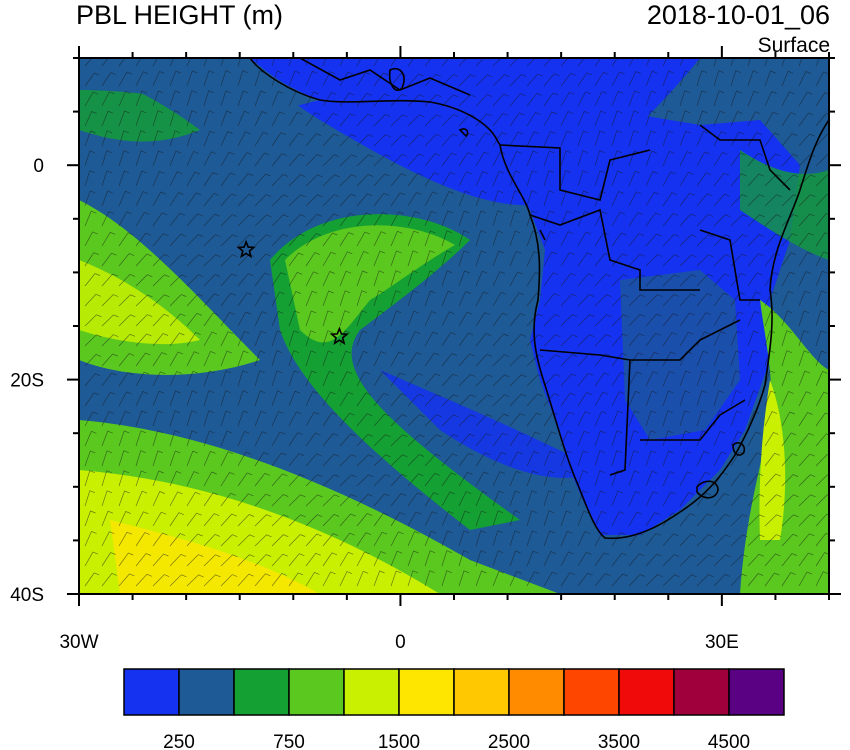  Describe the element at coordinates (793, 45) in the screenshot. I see `level-label: Surface` at that location.